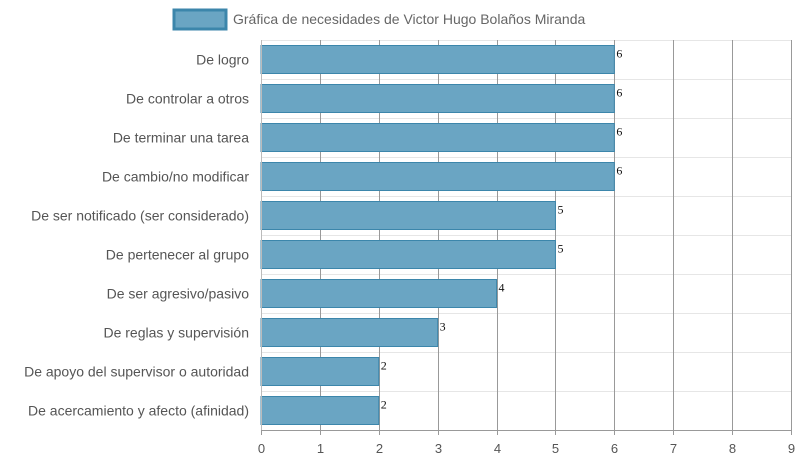  I want to click on x-tick-label: 3, so click(438, 448).